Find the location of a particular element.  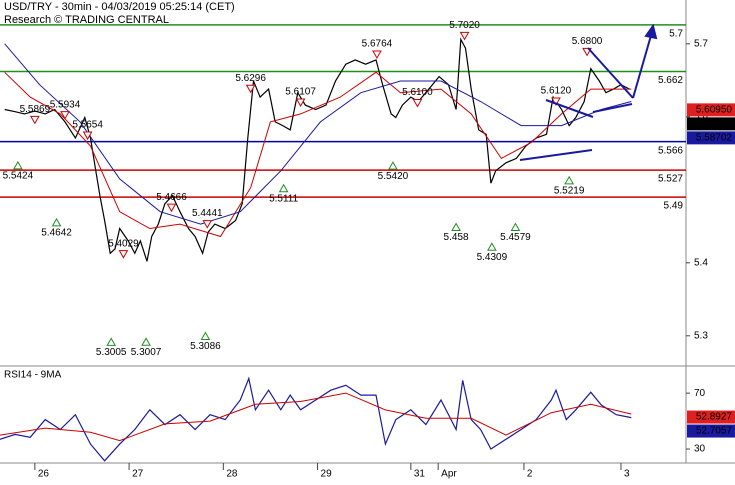

rsi-title: RSI14 - 9MA is located at coordinates (33, 375).